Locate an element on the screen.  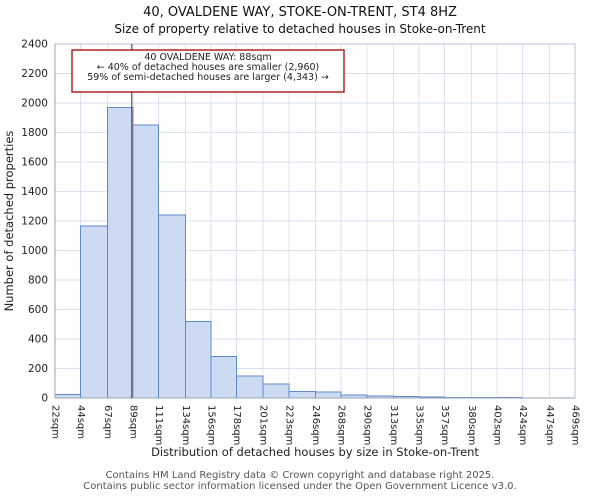
x-tick-label: 402sqm is located at coordinates (497, 425).